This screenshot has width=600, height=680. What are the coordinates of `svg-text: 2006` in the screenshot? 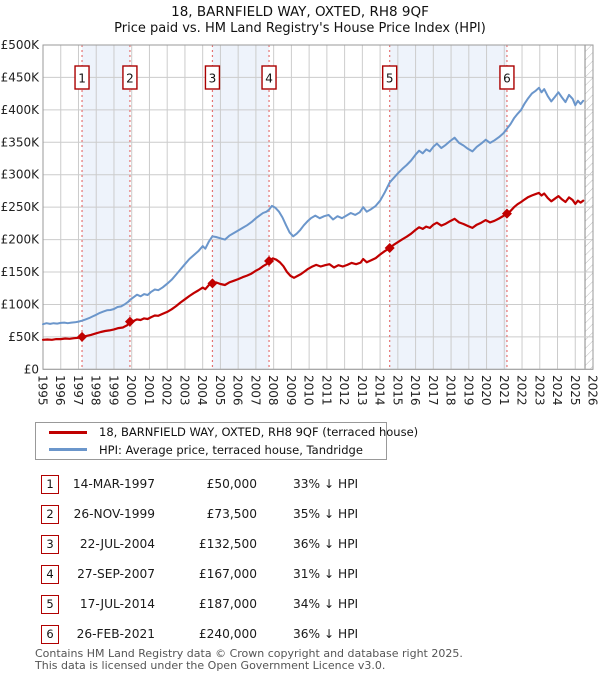 It's located at (238, 390).